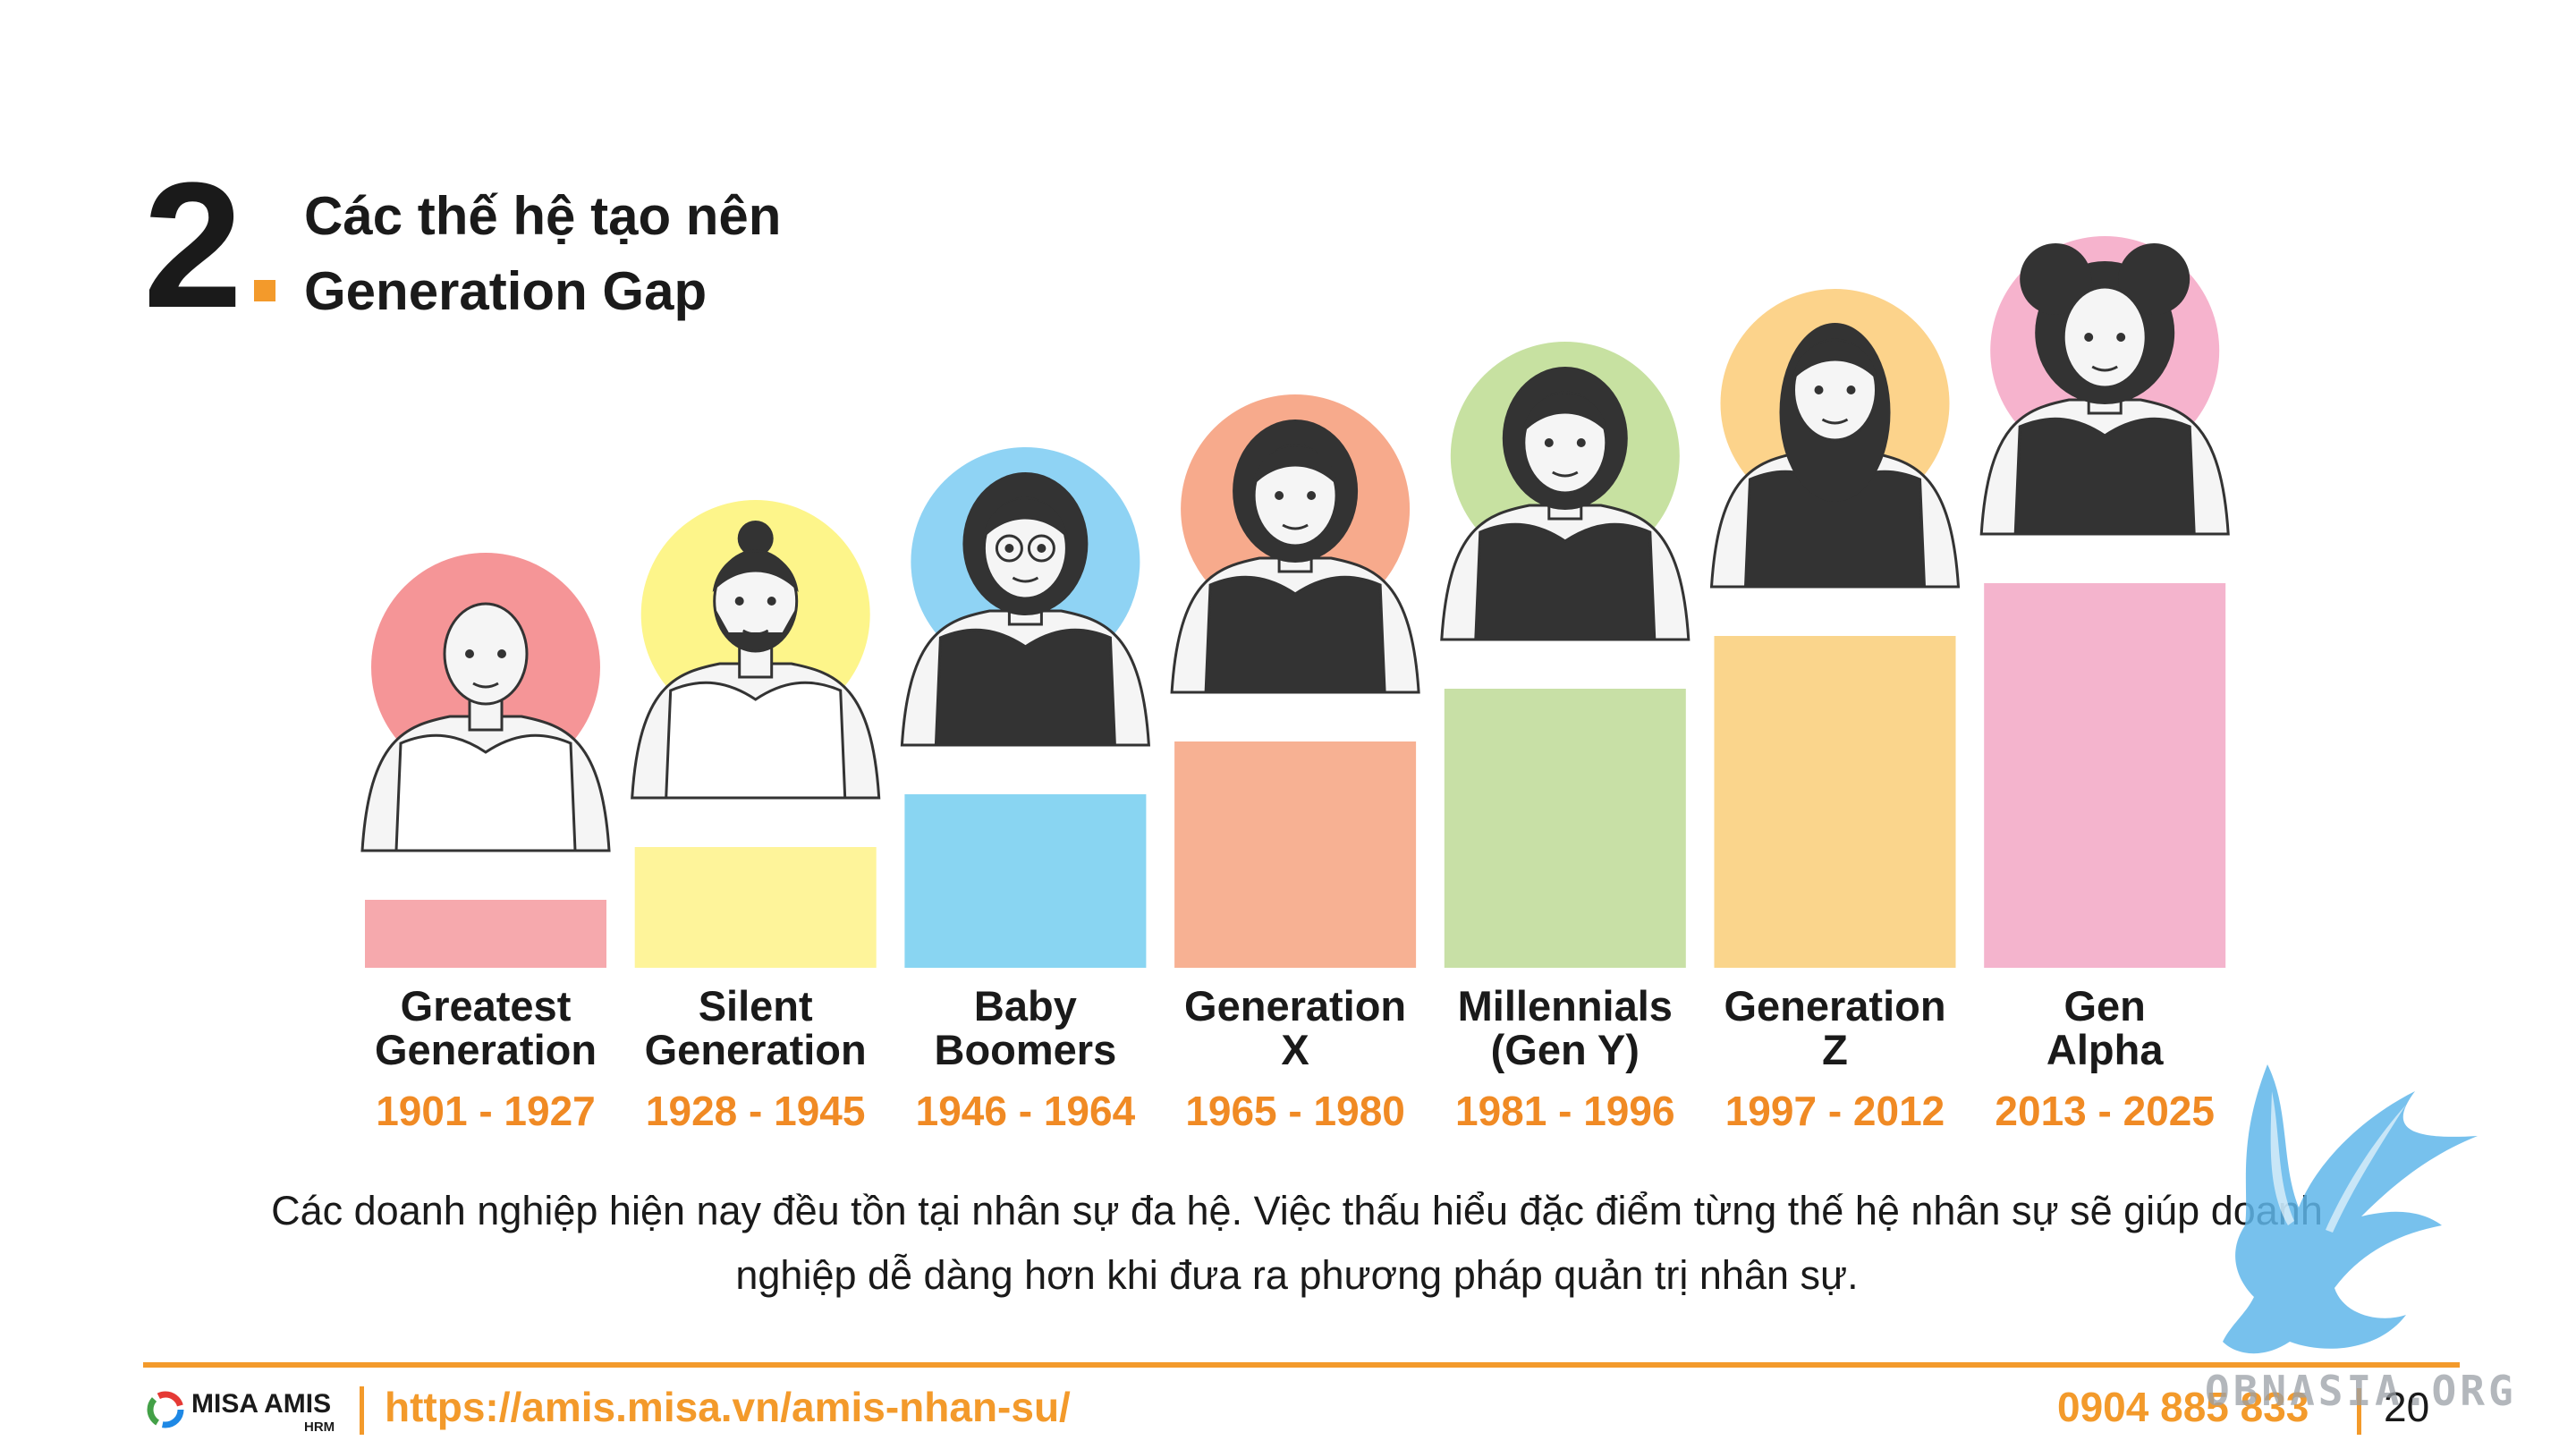 The width and height of the screenshot is (2576, 1449). I want to click on misa-logo-icon, so click(165, 1409).